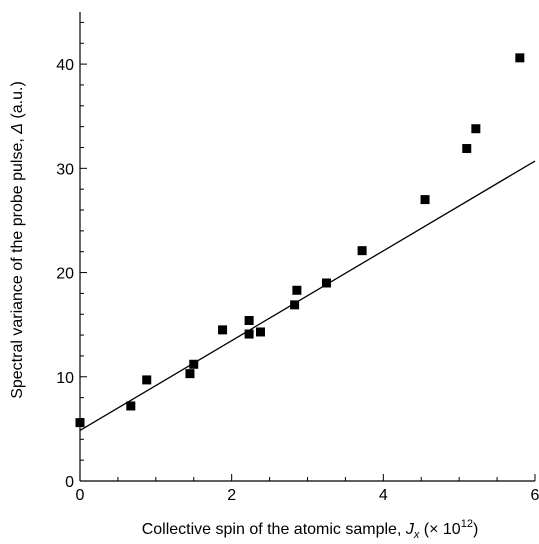 The image size is (539, 544). Describe the element at coordinates (65, 169) in the screenshot. I see `y-tick-label: 30` at that location.